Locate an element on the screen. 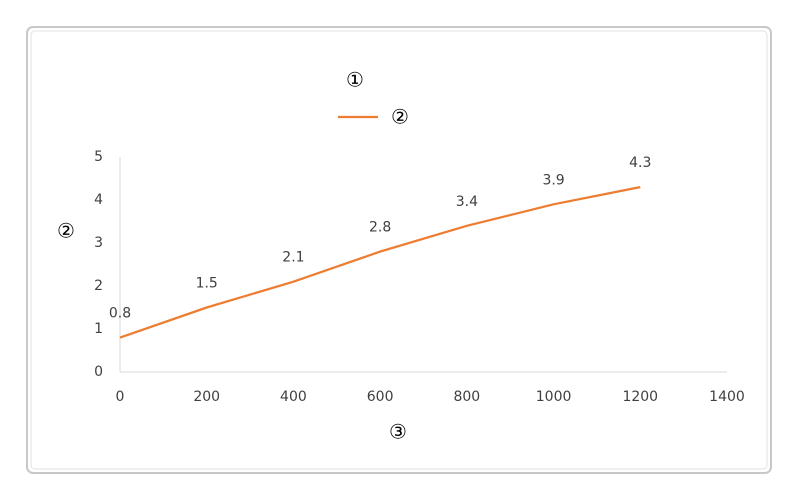 This screenshot has width=800, height=500. data-label: 4.3 is located at coordinates (640, 163).